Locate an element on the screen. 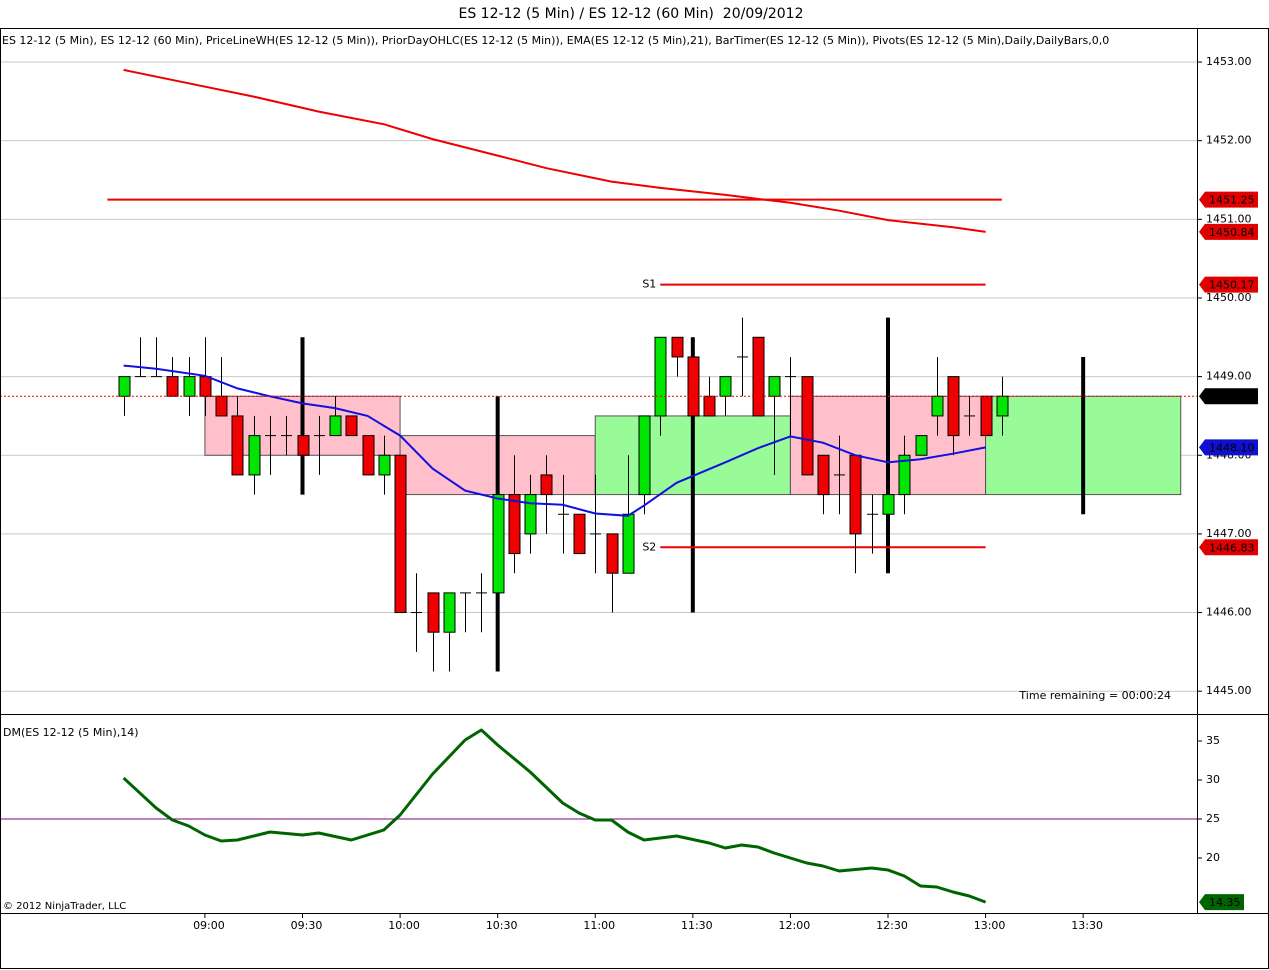 This screenshot has height=970, width=1269. indicator-title: DM(ES 12-12 (5 Min),14) is located at coordinates (71, 732).